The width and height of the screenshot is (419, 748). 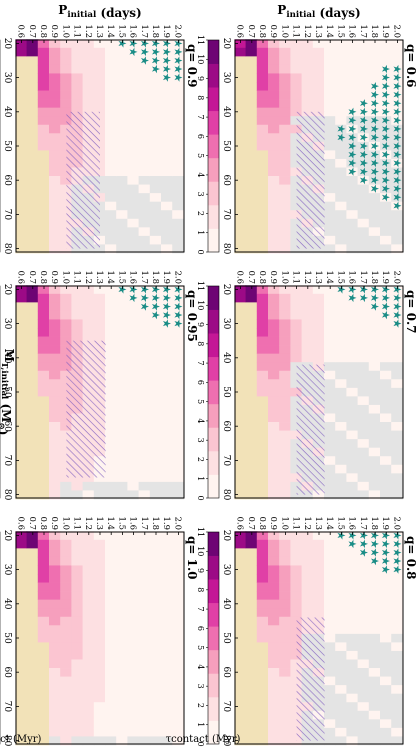 I want to click on x-tick-label: 80, so click(x=7, y=249).